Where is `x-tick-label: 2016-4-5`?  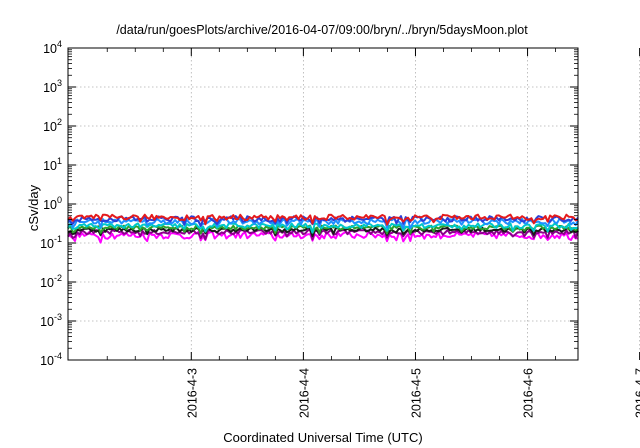 x-tick-label: 2016-4-5 is located at coordinates (416, 393).